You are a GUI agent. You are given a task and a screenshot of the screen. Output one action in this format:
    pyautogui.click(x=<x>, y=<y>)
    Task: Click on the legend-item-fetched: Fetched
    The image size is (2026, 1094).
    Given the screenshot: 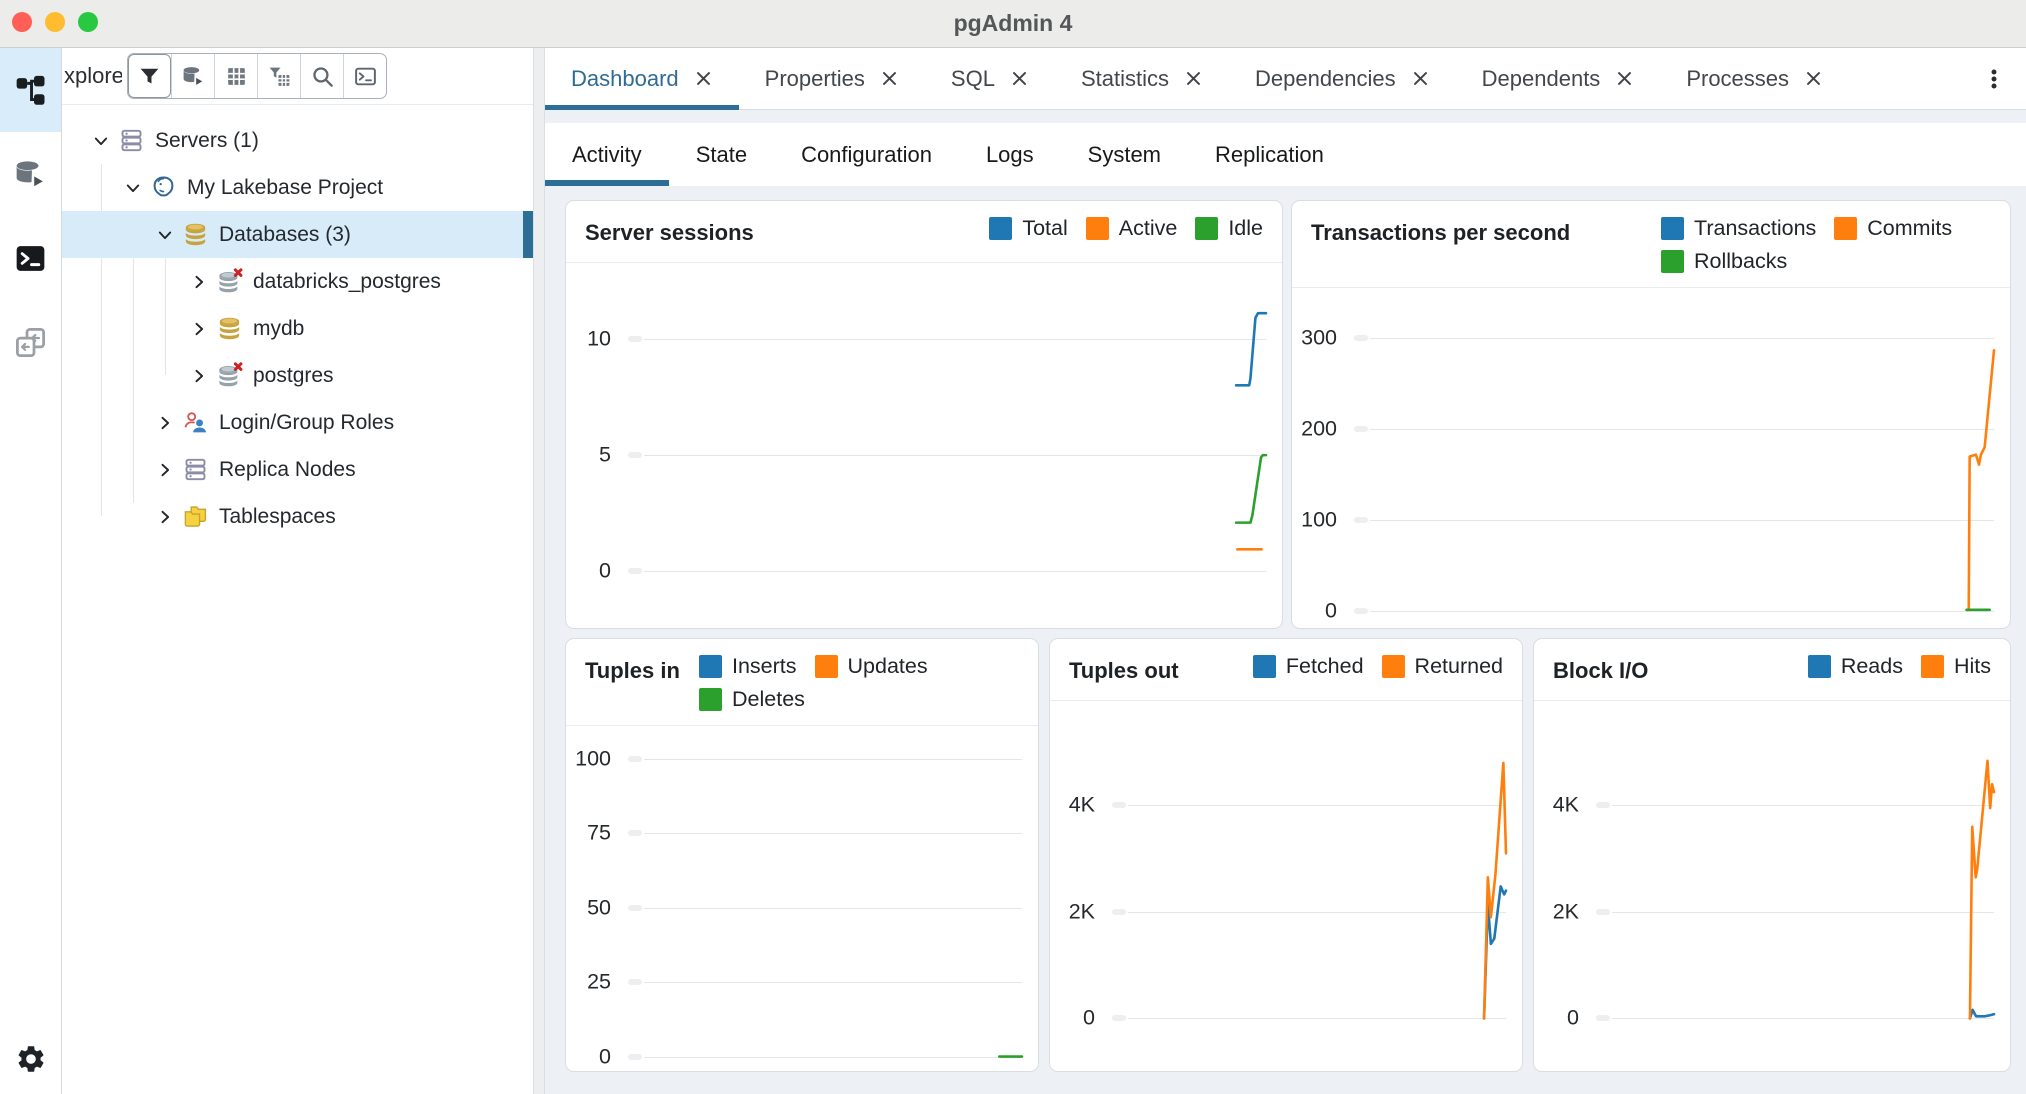 What is the action you would take?
    pyautogui.click(x=1308, y=666)
    